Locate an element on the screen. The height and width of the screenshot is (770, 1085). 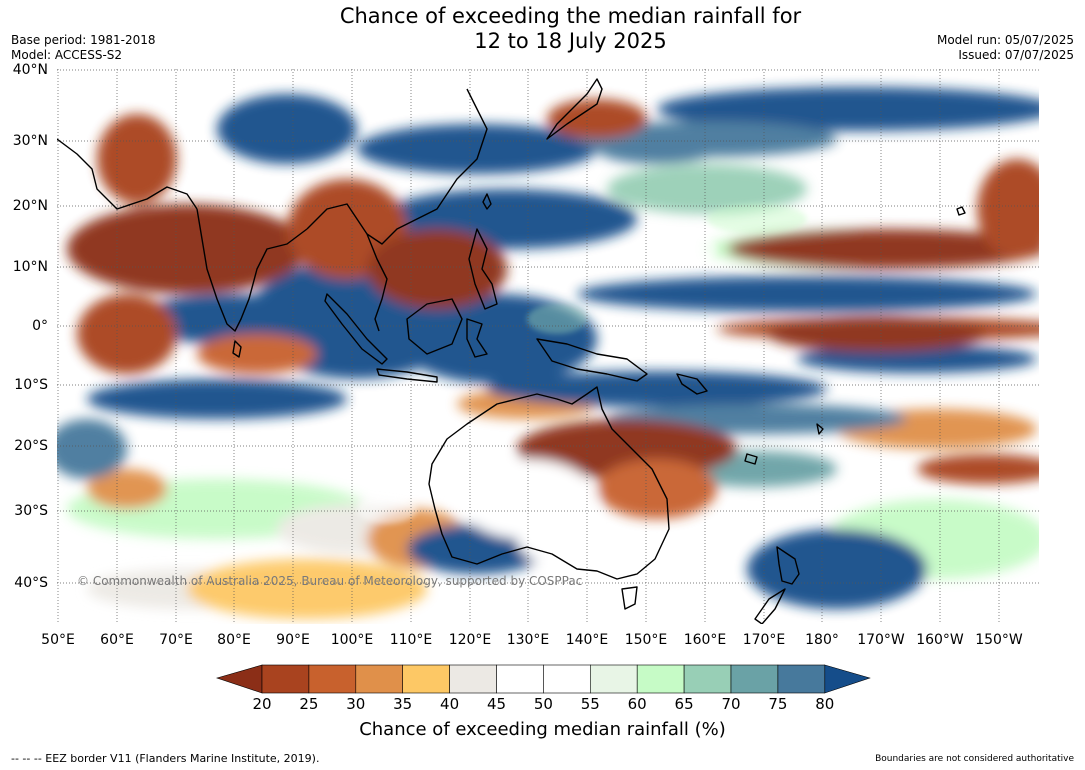
colorbar-tick-label: 75 is located at coordinates (777, 704).